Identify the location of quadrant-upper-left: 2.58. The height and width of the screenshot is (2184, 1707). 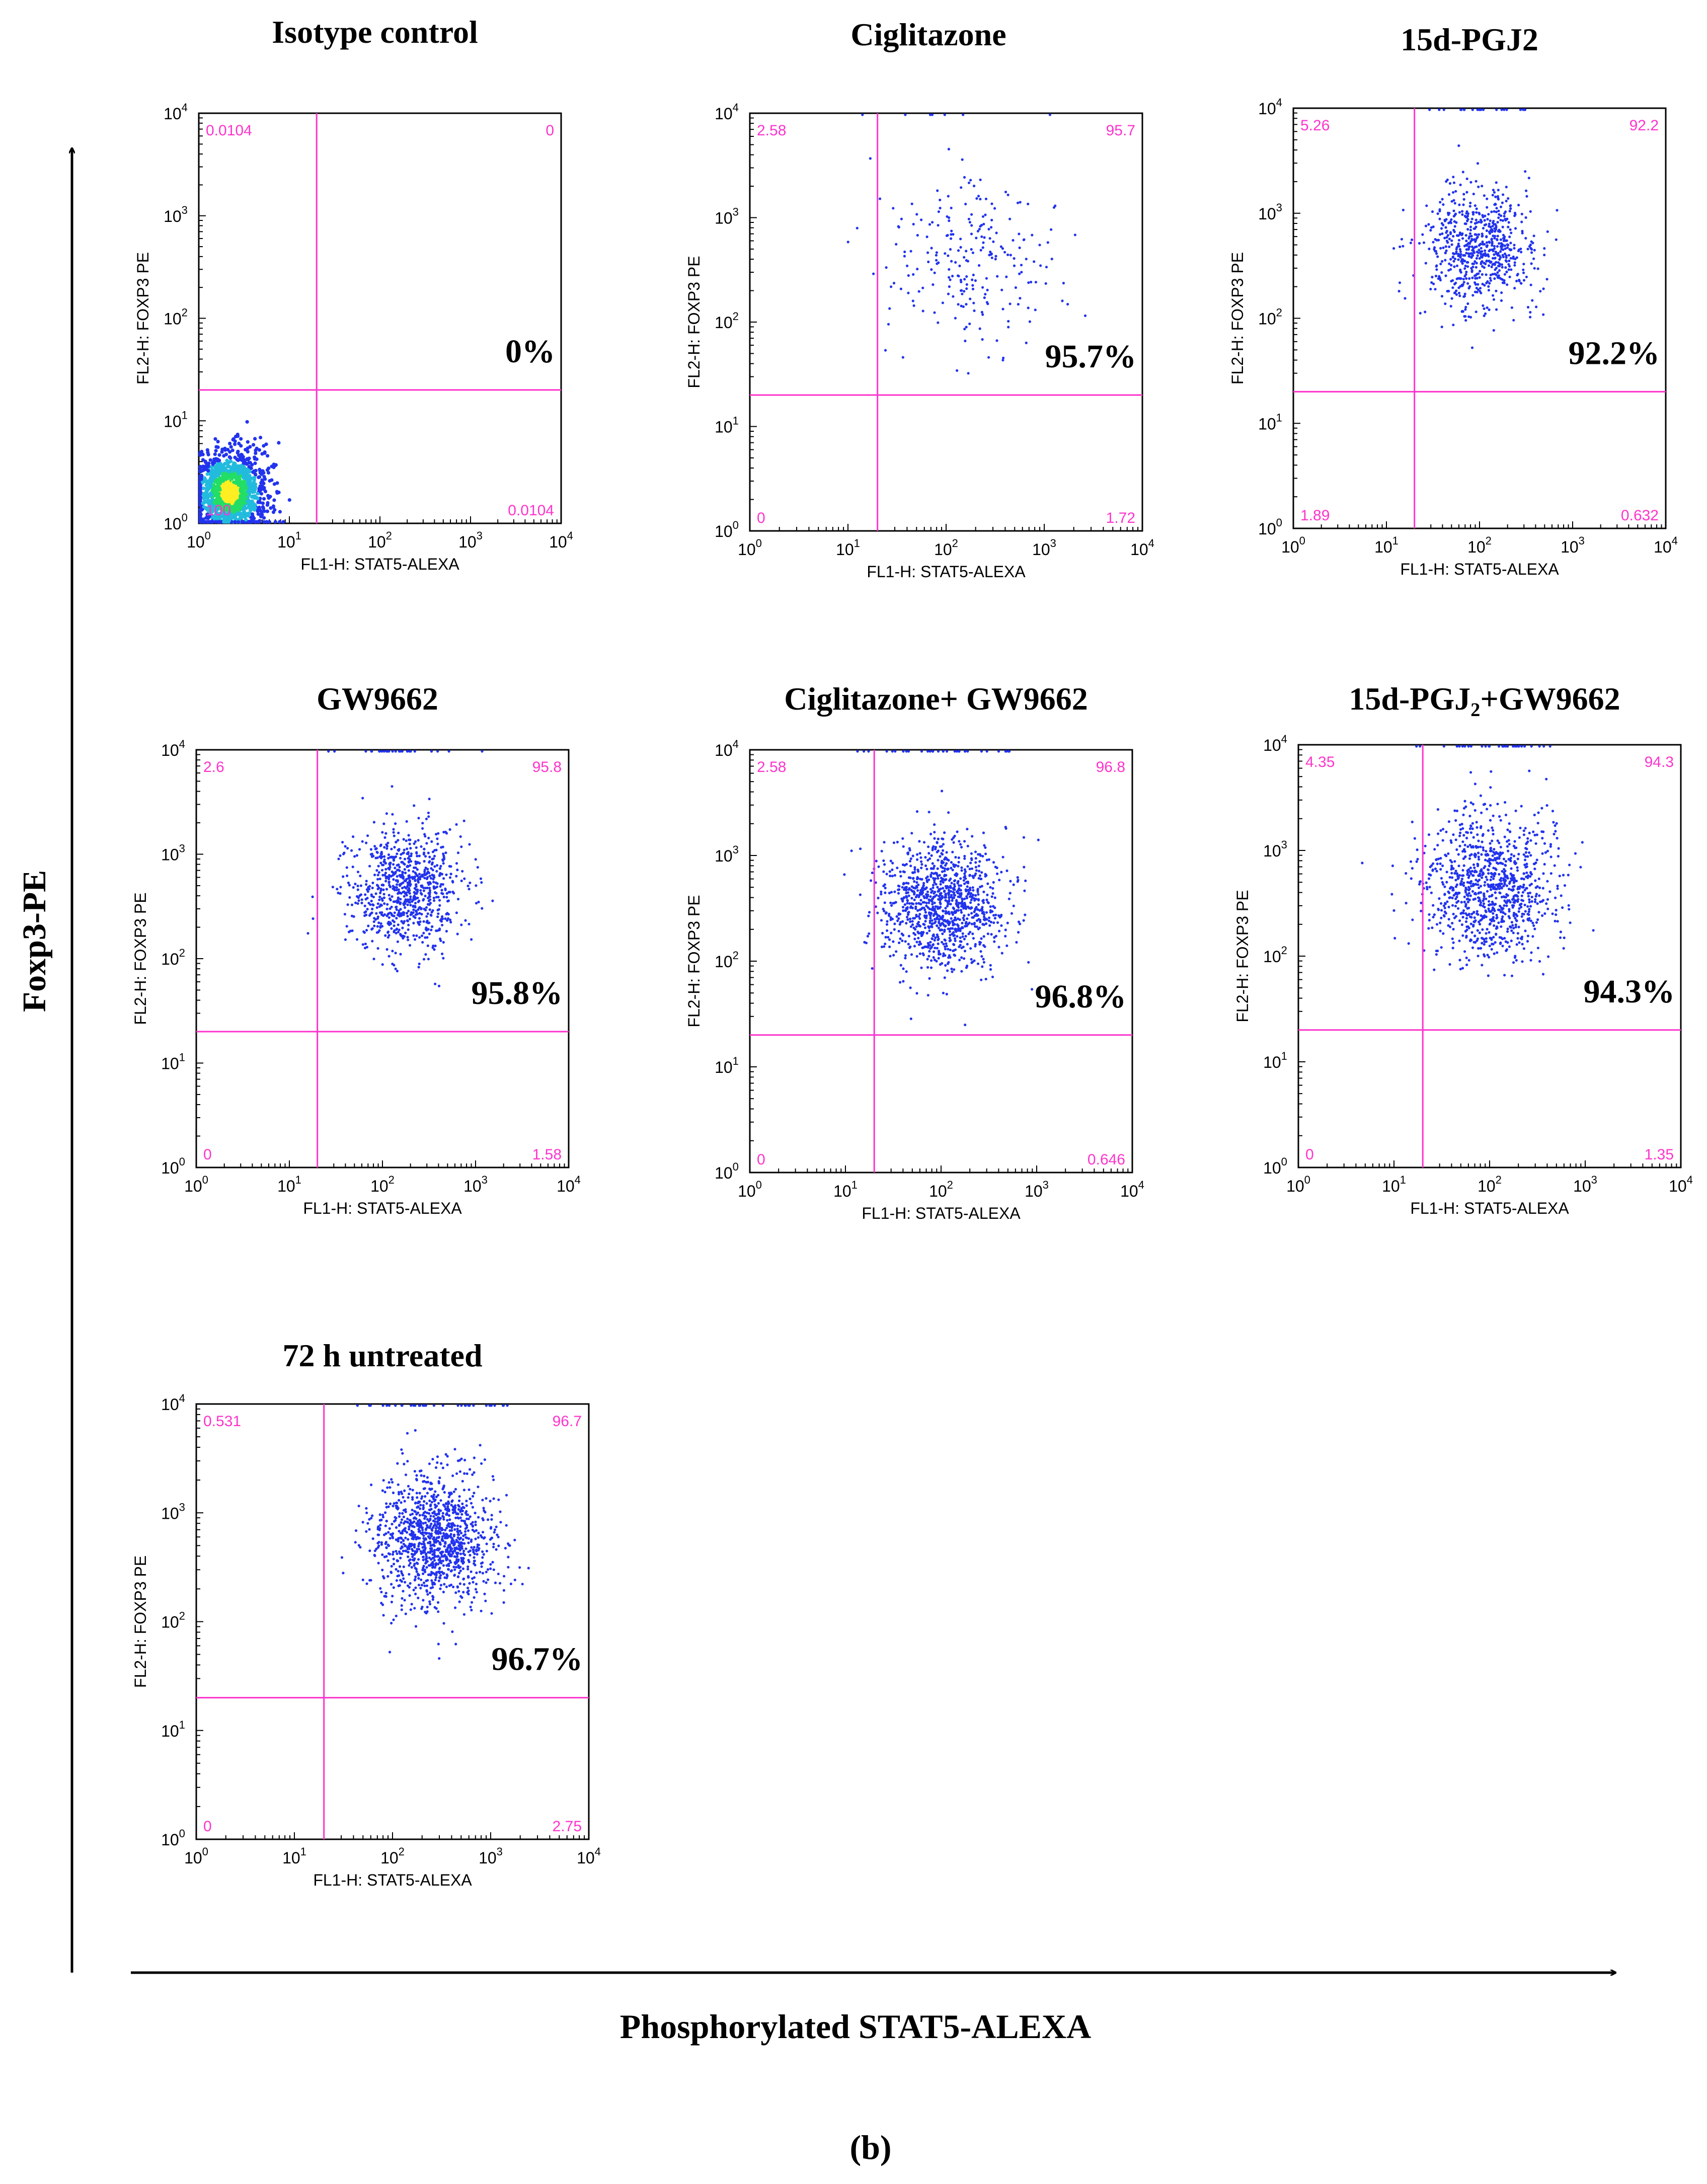
(772, 130).